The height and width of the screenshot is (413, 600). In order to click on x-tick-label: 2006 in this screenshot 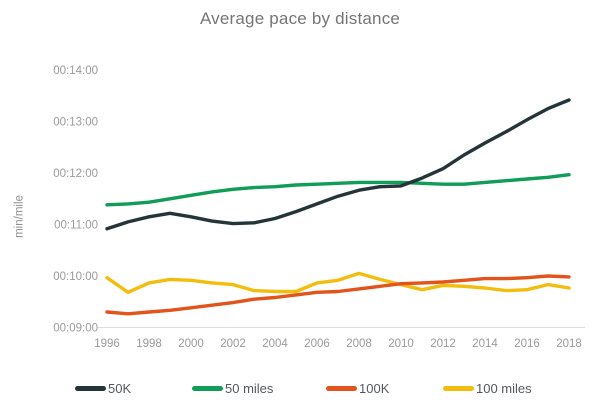, I will do `click(317, 344)`.